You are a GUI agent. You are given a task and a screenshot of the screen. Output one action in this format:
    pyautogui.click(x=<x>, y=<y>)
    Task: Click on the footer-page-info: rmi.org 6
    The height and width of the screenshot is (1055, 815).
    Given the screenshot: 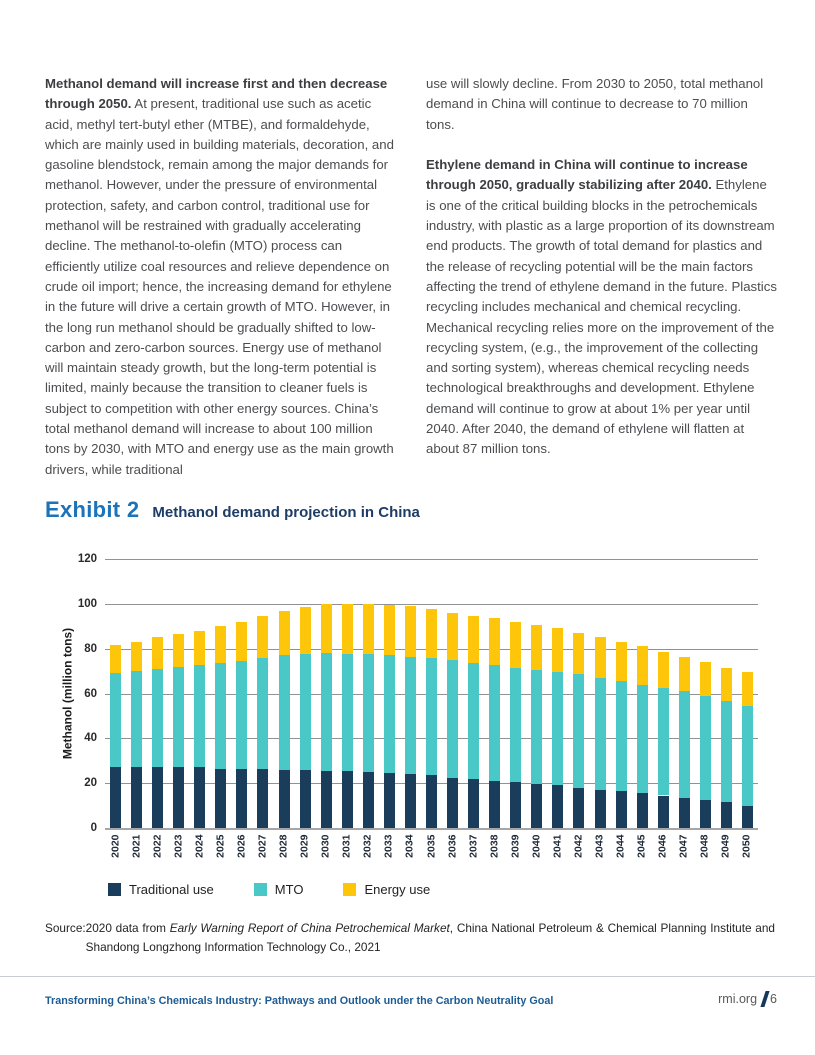 What is the action you would take?
    pyautogui.click(x=747, y=999)
    